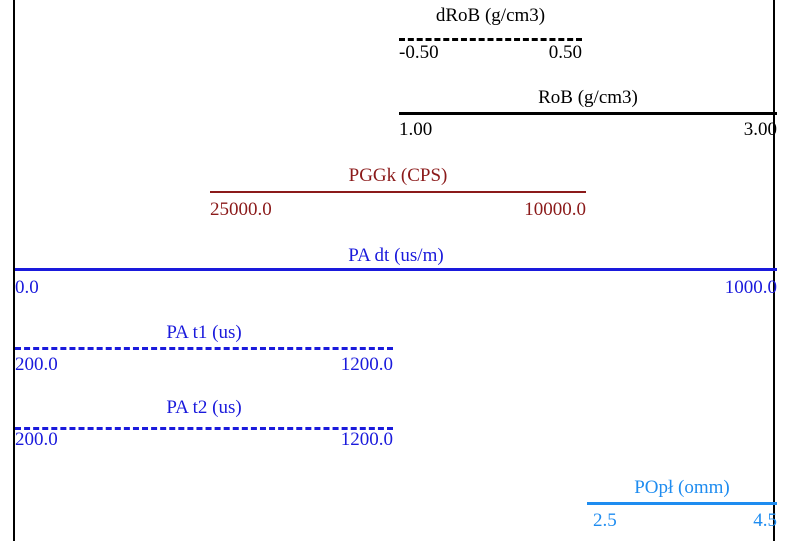 This screenshot has width=799, height=541. Describe the element at coordinates (750, 287) in the screenshot. I see `track-pa-dt-max: 1000.0` at that location.